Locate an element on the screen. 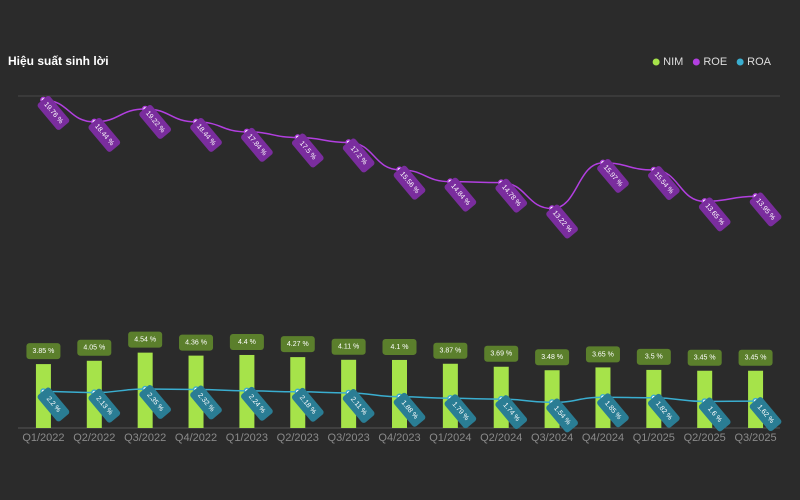 The height and width of the screenshot is (500, 800). value-label: 3.87 % is located at coordinates (450, 350).